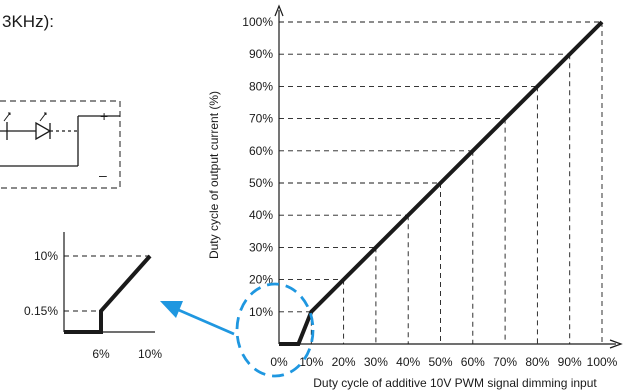  I want to click on zoom-arrow-shaft, so click(204, 321).